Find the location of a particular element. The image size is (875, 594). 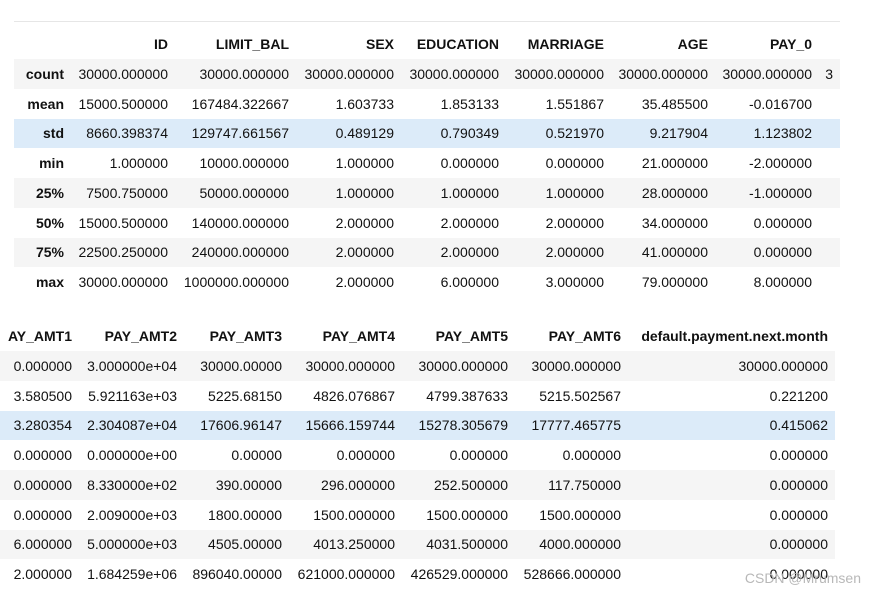

row-label: 50% is located at coordinates (49, 222).